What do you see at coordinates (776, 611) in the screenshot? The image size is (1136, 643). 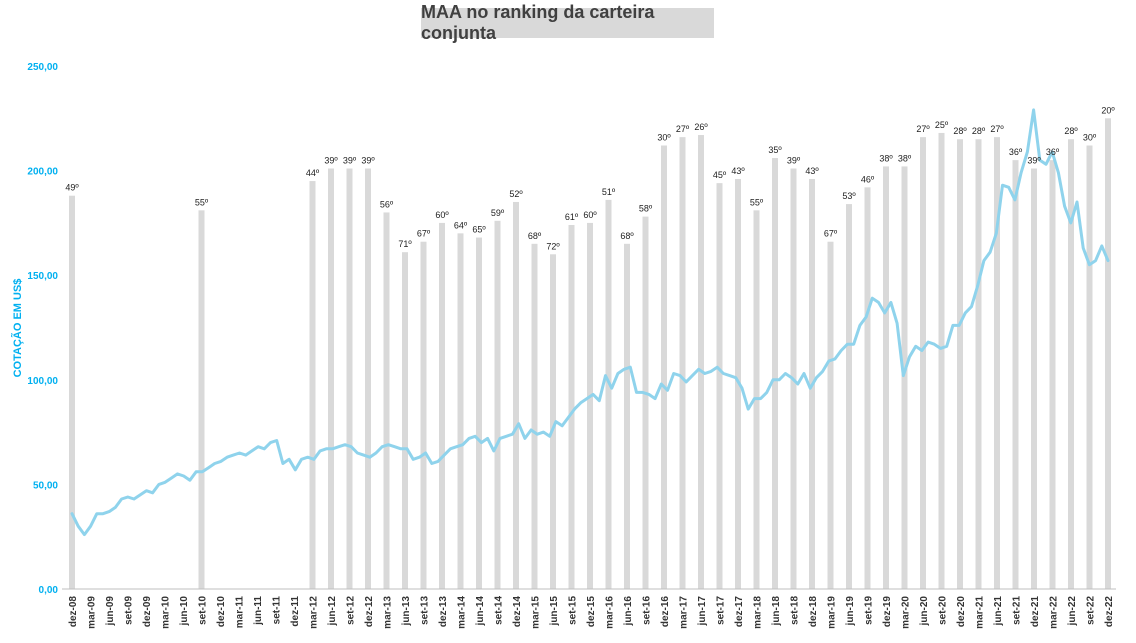 I see `x-tick-label: jun-18` at bounding box center [776, 611].